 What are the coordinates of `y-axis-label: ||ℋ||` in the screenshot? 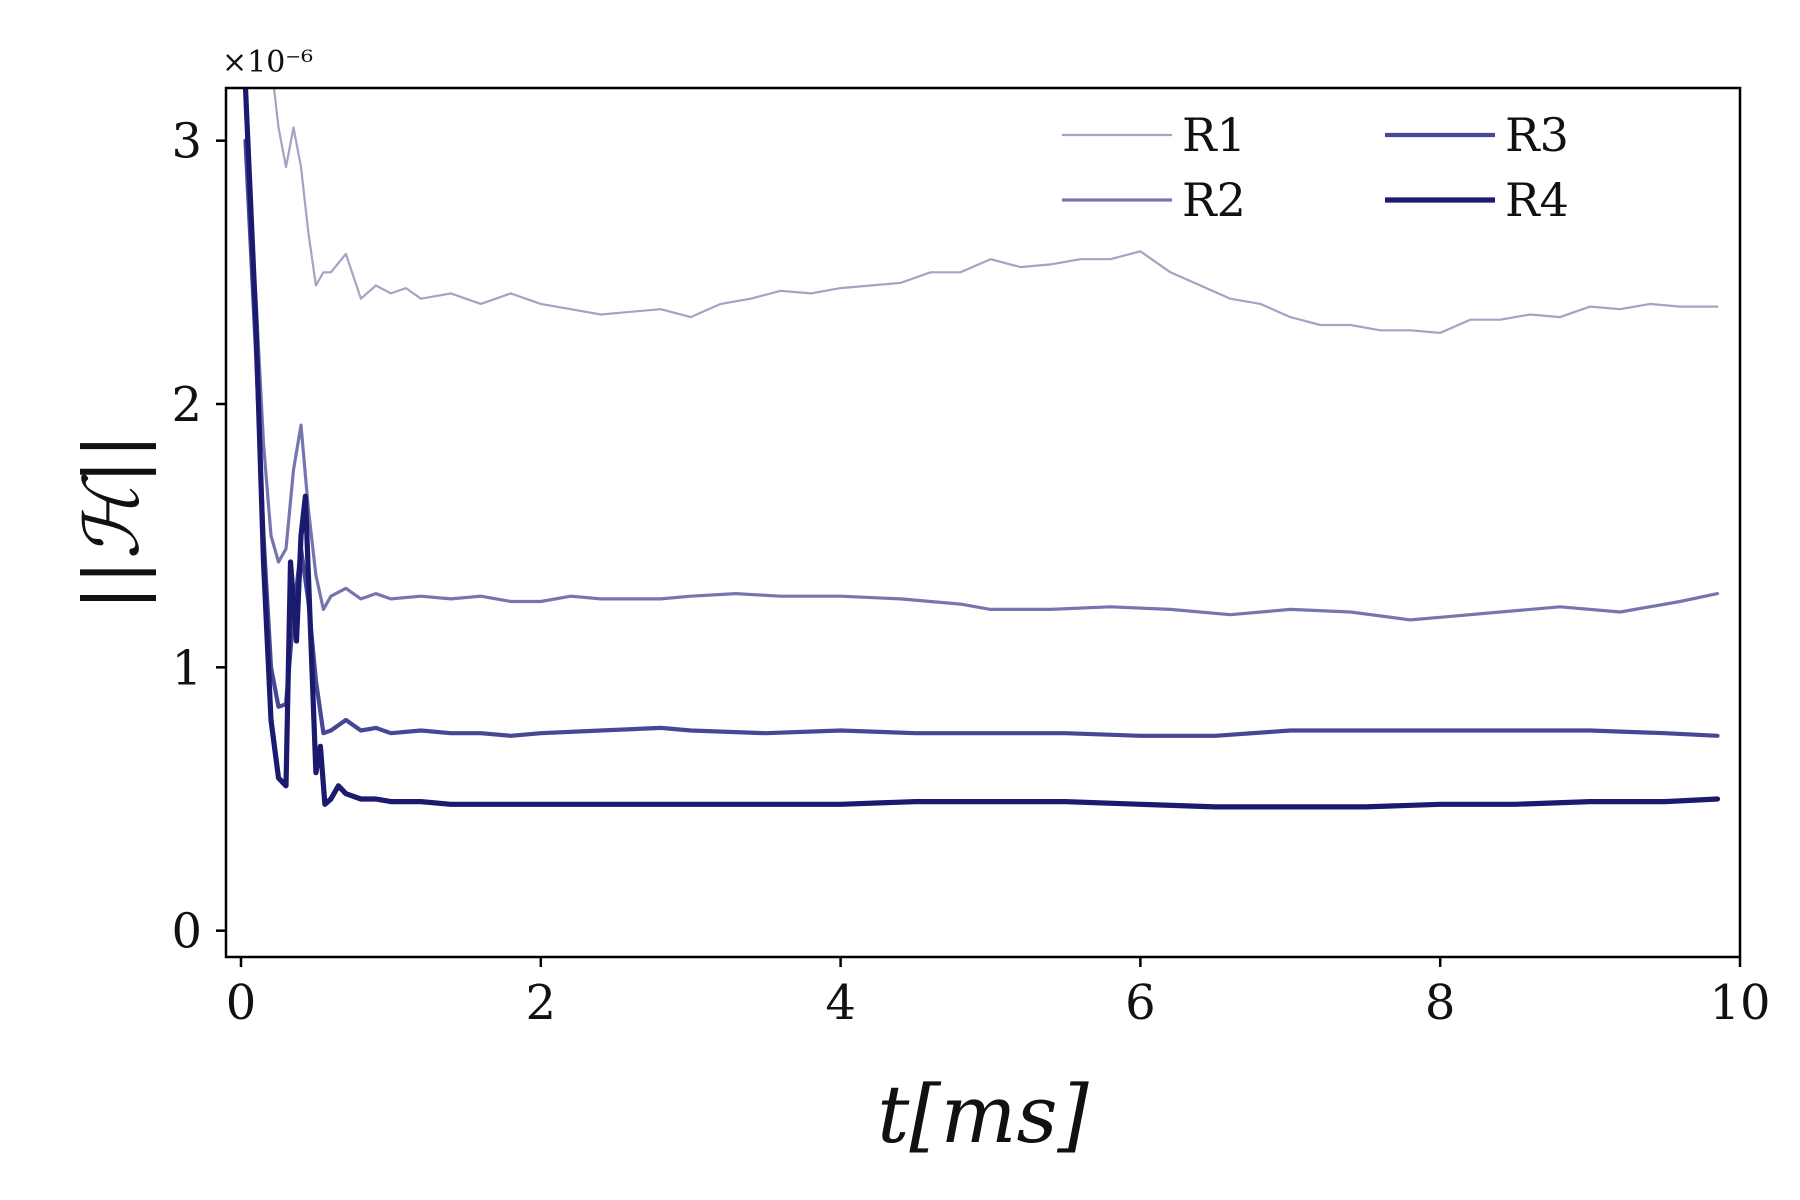 It's located at (111, 522).